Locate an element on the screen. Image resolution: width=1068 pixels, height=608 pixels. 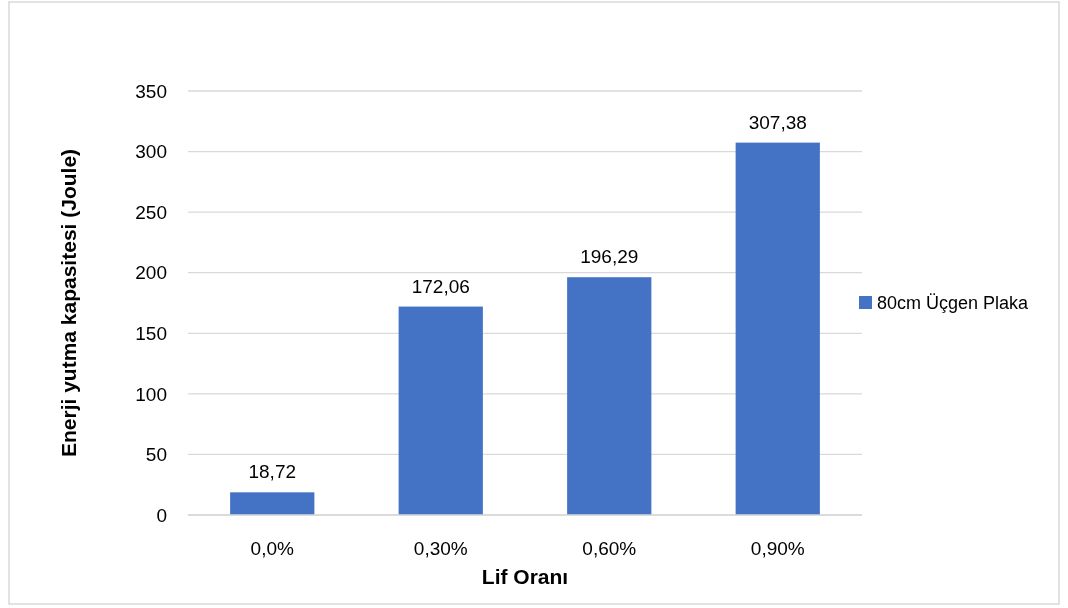
y-tick-label: 300 is located at coordinates (151, 152).